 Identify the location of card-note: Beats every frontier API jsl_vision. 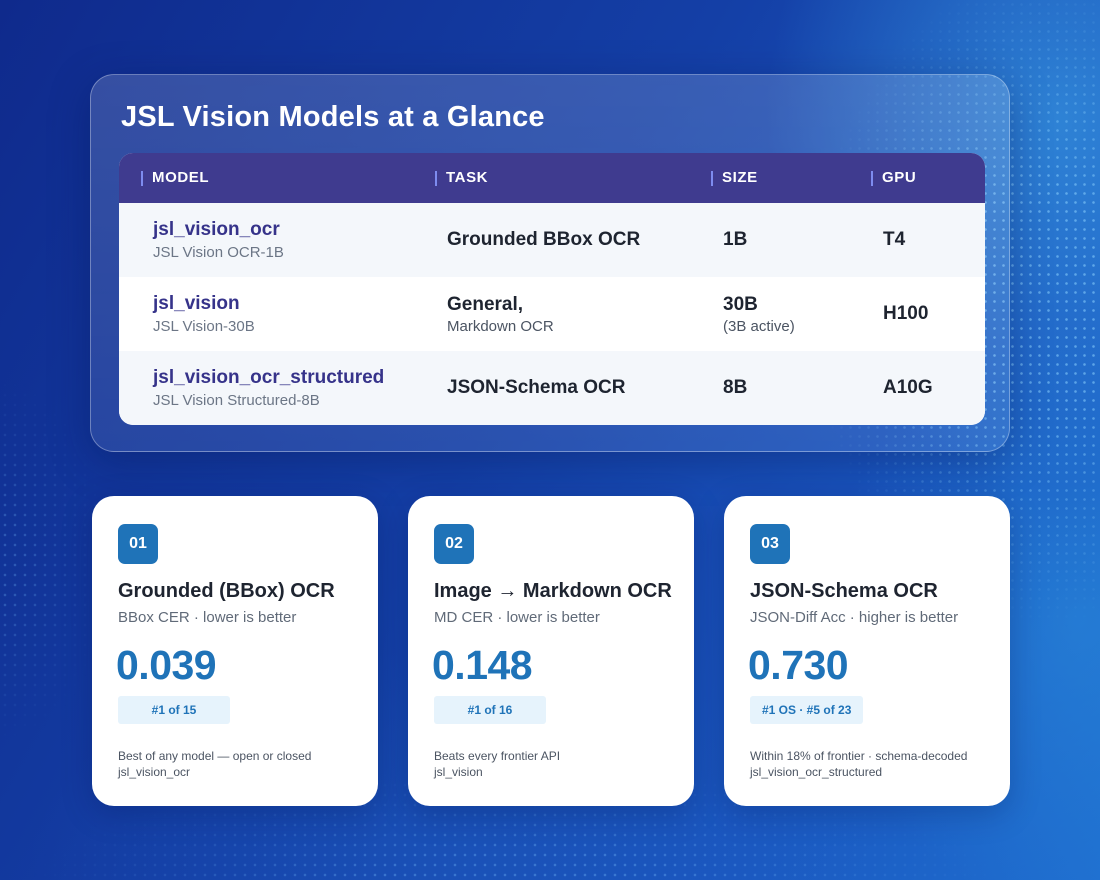
(497, 764).